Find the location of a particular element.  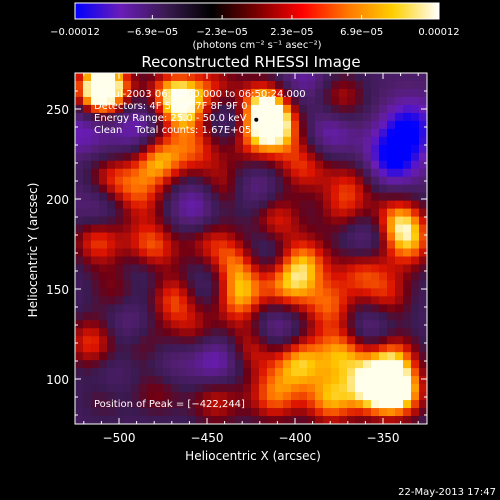

x-tick-label: −500 is located at coordinates (119, 438).